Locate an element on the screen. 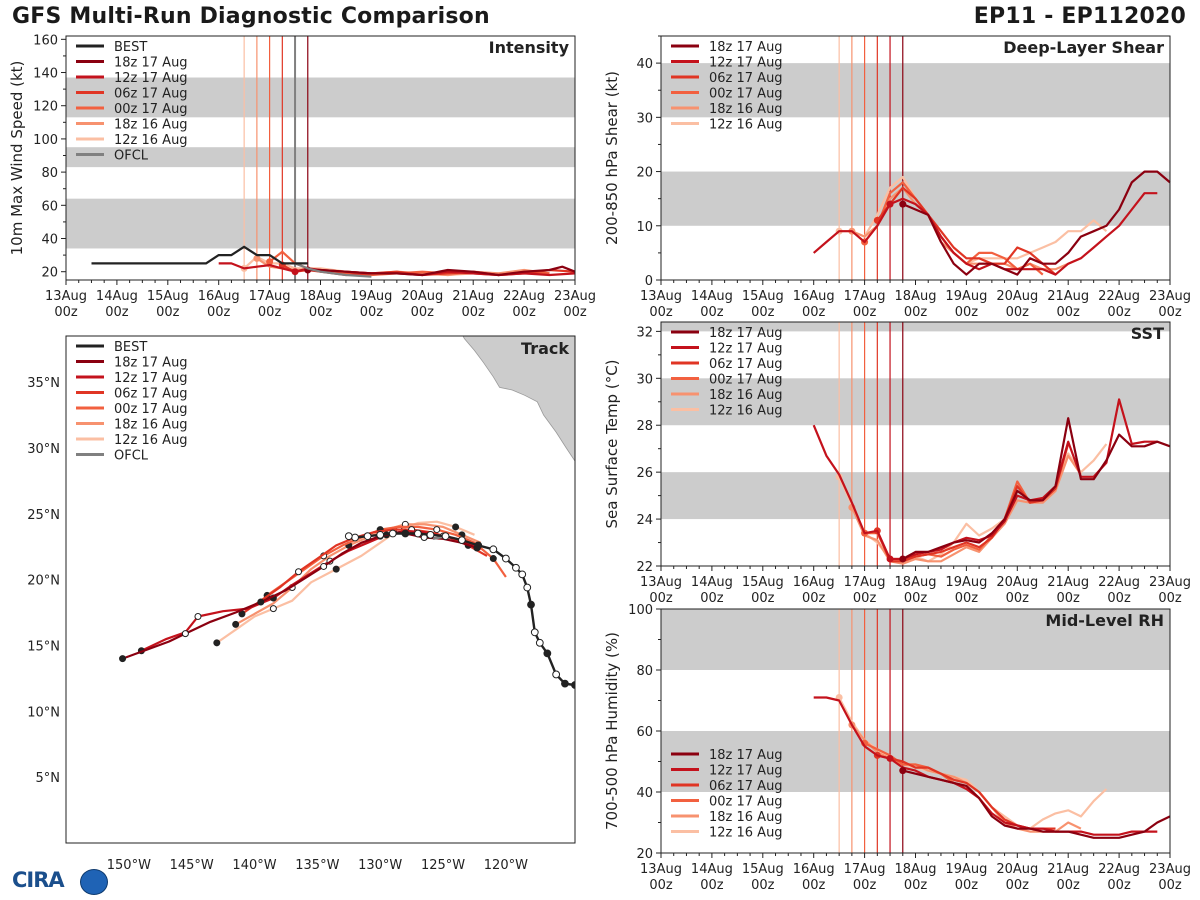 This screenshot has width=1200, height=900. legend-label-track: 00z 17 Aug is located at coordinates (151, 409).